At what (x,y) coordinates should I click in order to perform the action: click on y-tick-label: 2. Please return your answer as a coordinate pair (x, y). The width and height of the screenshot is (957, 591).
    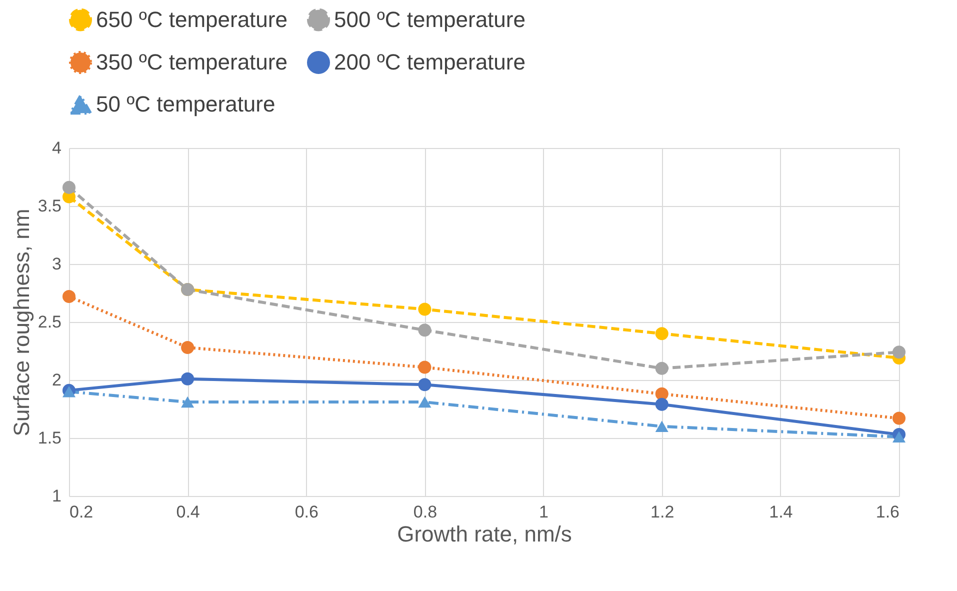
    Looking at the image, I should click on (57, 380).